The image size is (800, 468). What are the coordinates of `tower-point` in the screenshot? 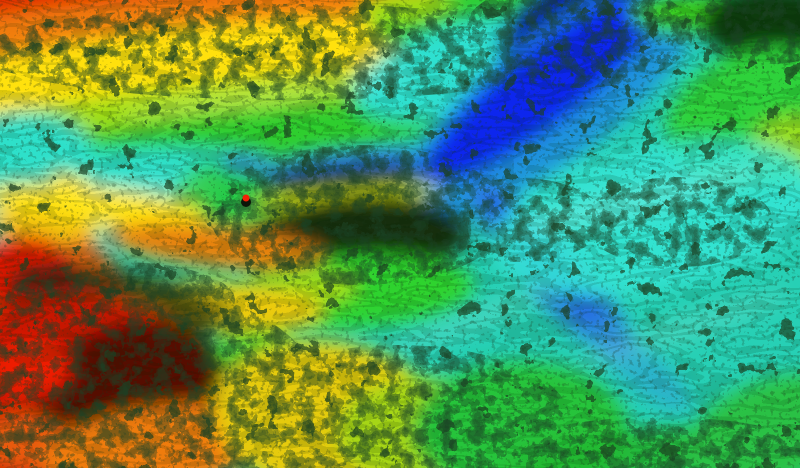 It's located at (246, 198).